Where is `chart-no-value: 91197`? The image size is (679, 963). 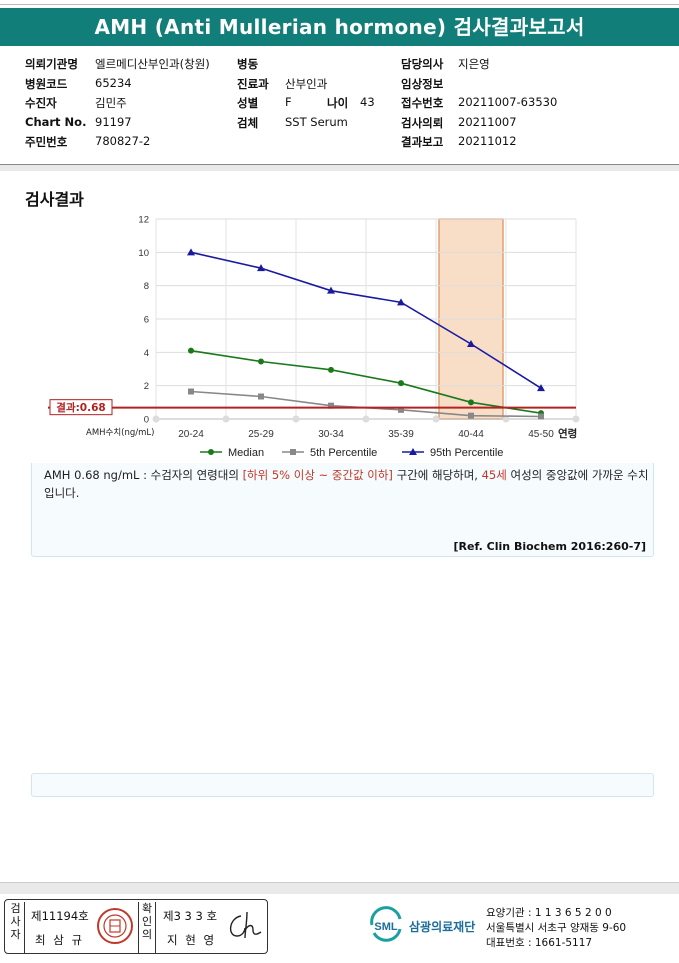 chart-no-value: 91197 is located at coordinates (113, 122).